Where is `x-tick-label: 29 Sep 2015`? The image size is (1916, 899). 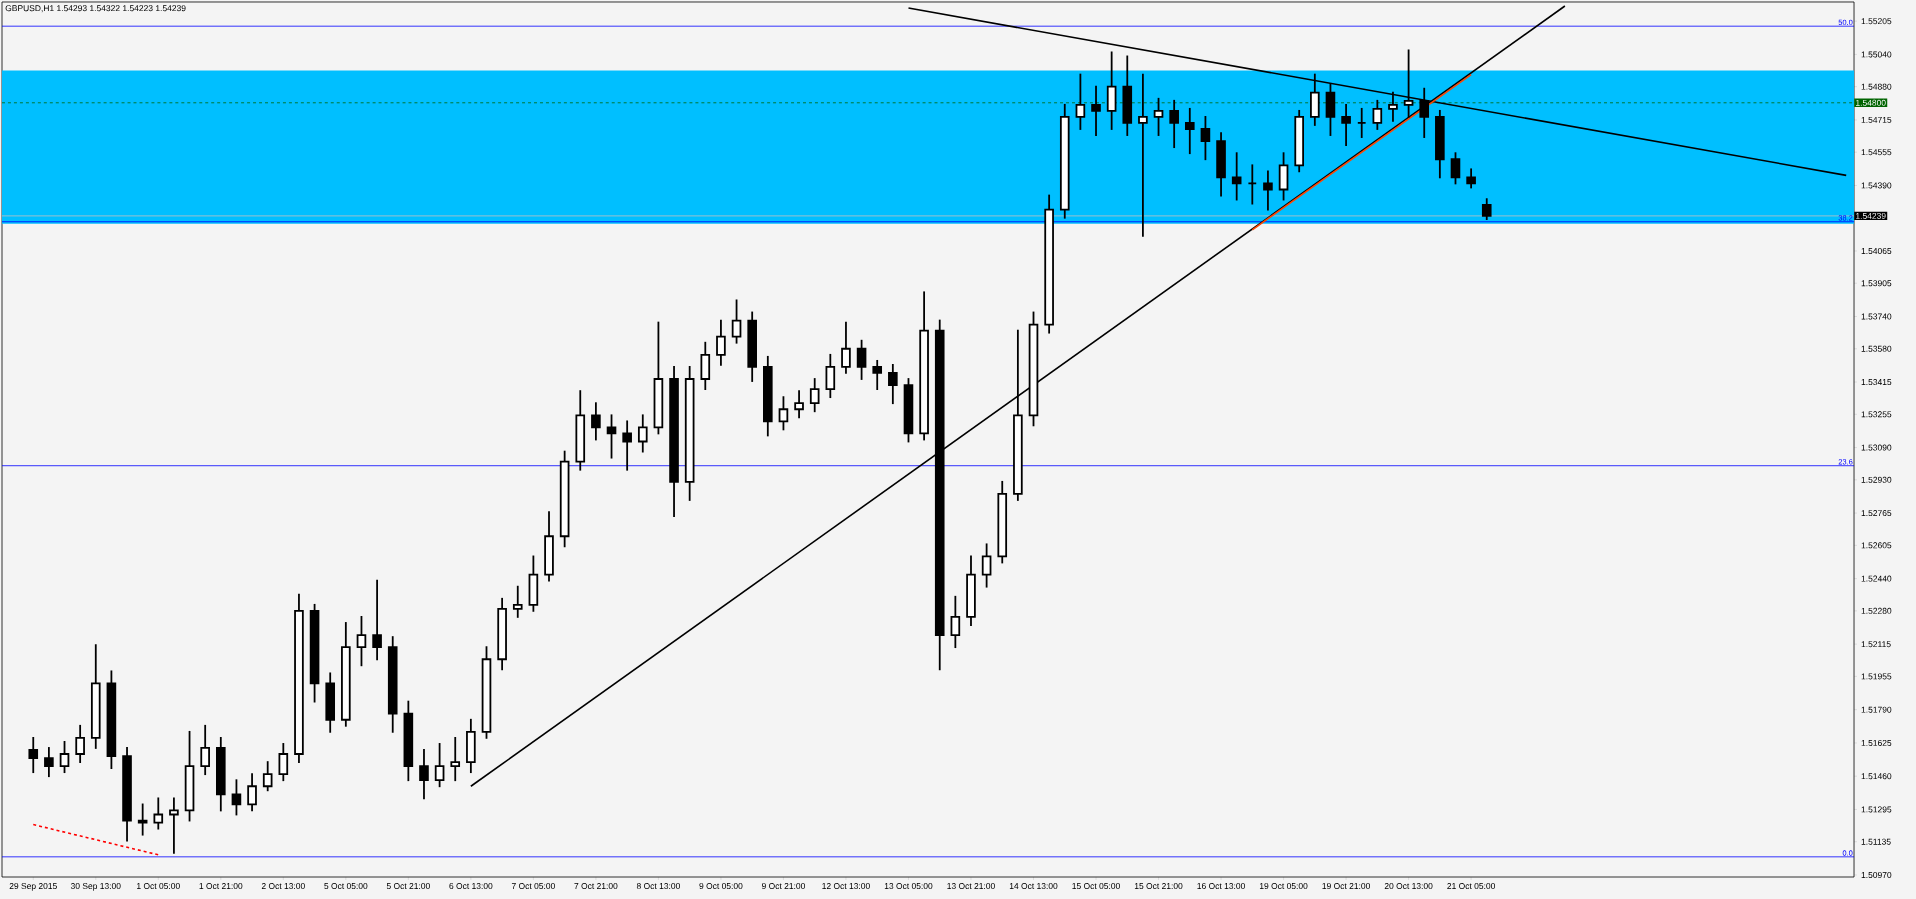 x-tick-label: 29 Sep 2015 is located at coordinates (33, 887).